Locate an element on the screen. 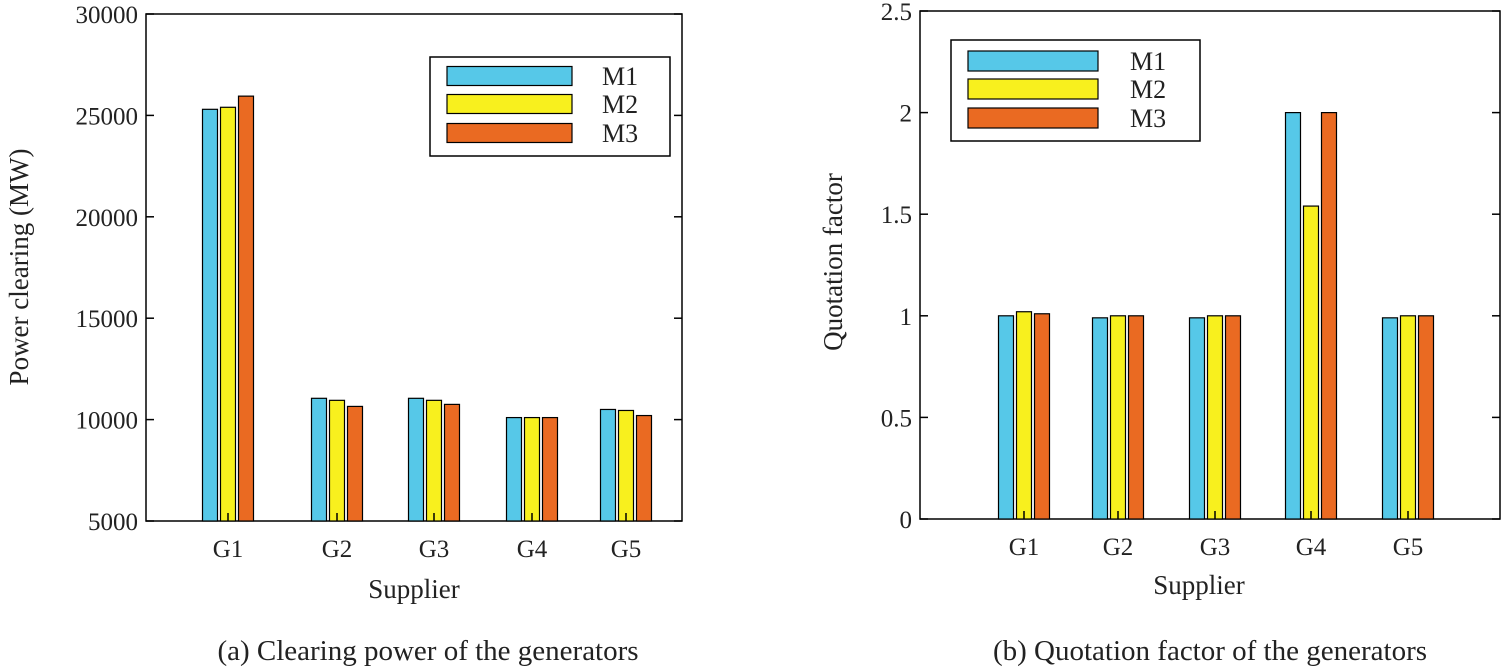 This screenshot has height=671, width=1504. category-labels-a: G1 G2 G3 G4 G5 is located at coordinates (427, 538).